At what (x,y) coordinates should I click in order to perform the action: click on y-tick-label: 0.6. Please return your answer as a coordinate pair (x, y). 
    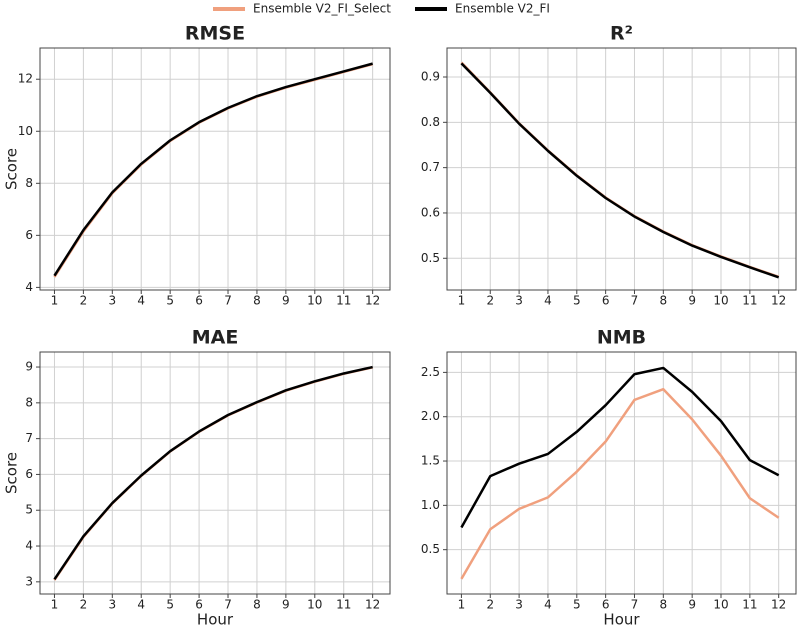
    Looking at the image, I should click on (430, 212).